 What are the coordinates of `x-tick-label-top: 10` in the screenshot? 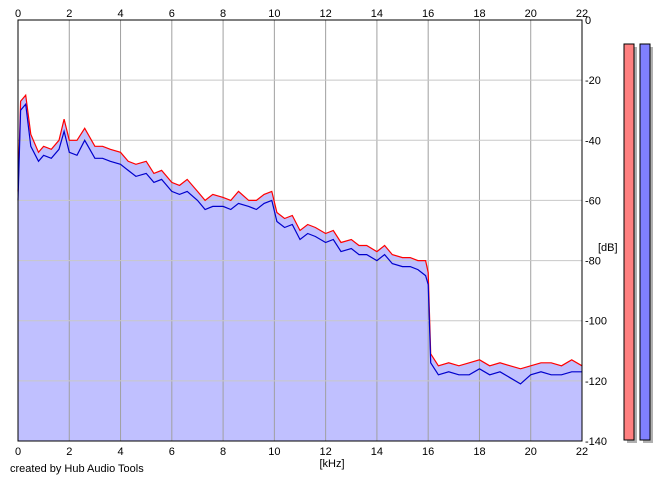 It's located at (274, 14).